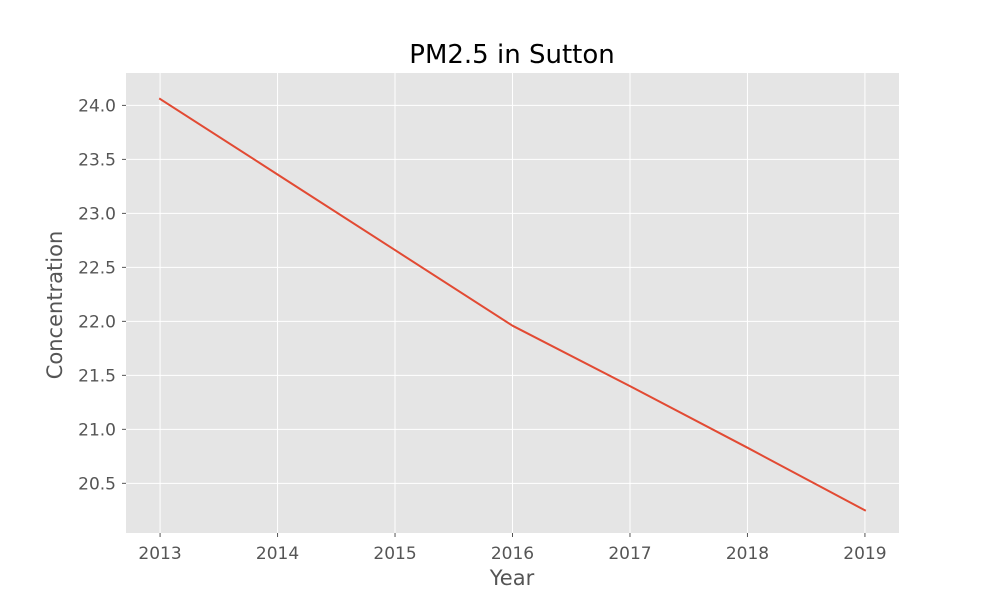 The image size is (1000, 600). Describe the element at coordinates (102, 295) in the screenshot. I see `y-axis-ticks: 20.5 21.0 21.5 22.0 22.5 23.0 23.5 24.0` at that location.